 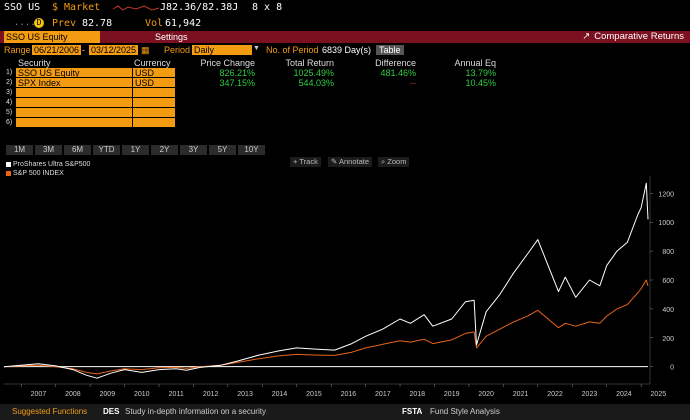 I want to click on x-tick-label: 2012, so click(x=211, y=394).